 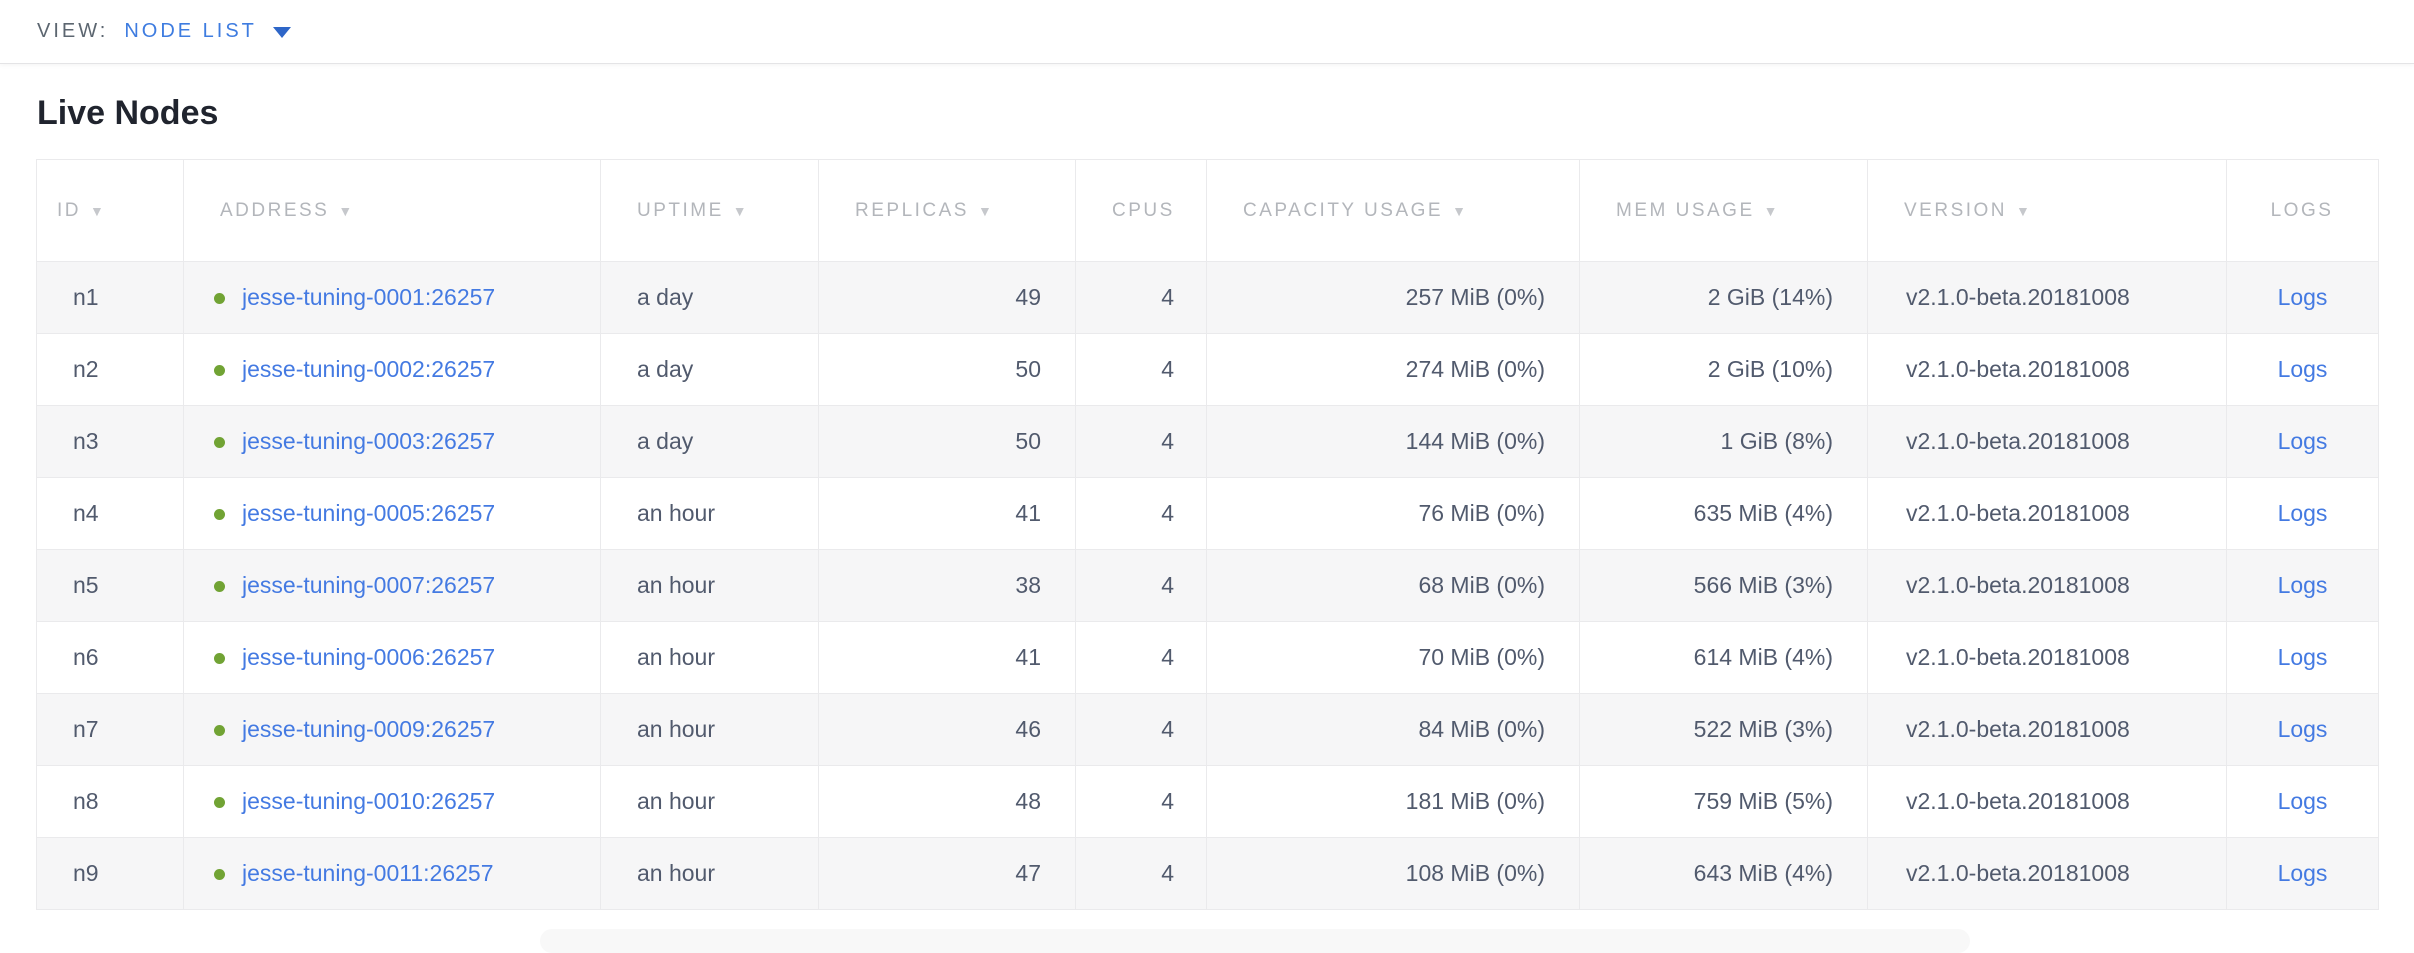 I want to click on cell-value: 108 MiB (0%), so click(x=1475, y=873).